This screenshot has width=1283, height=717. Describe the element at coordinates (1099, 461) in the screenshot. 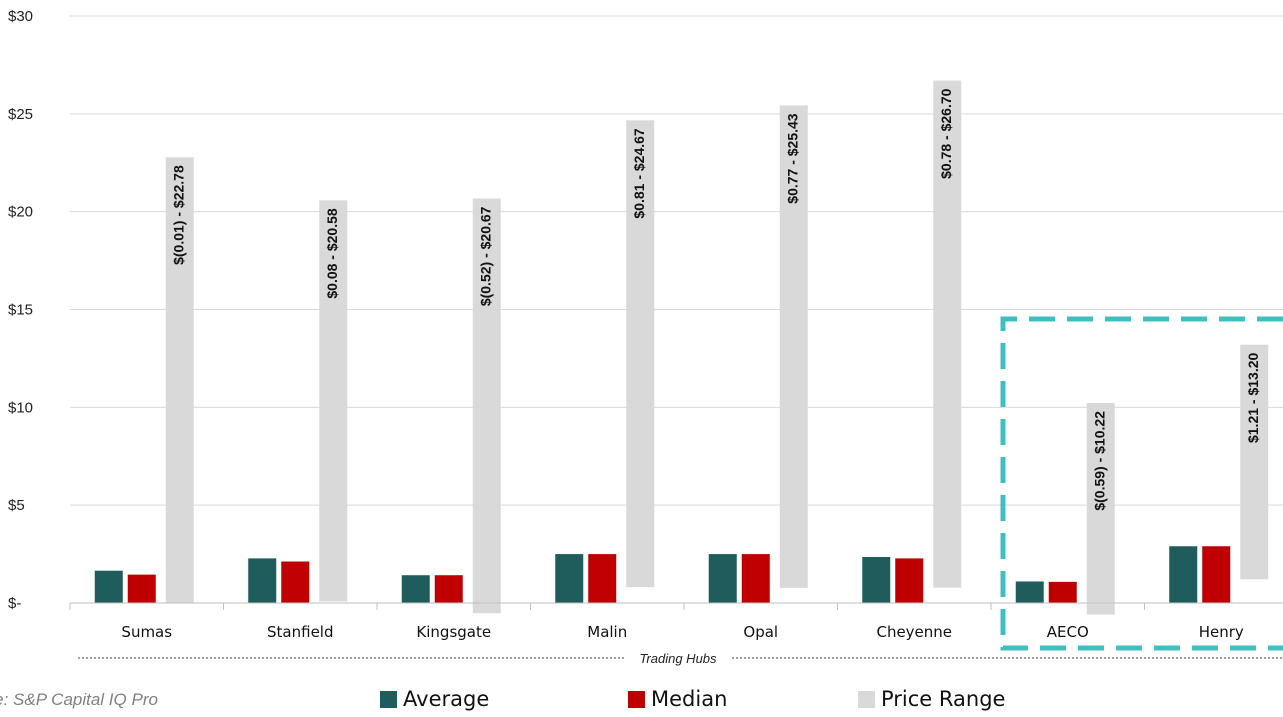

I see `price-range-label: $(0.59) - $10.22` at that location.